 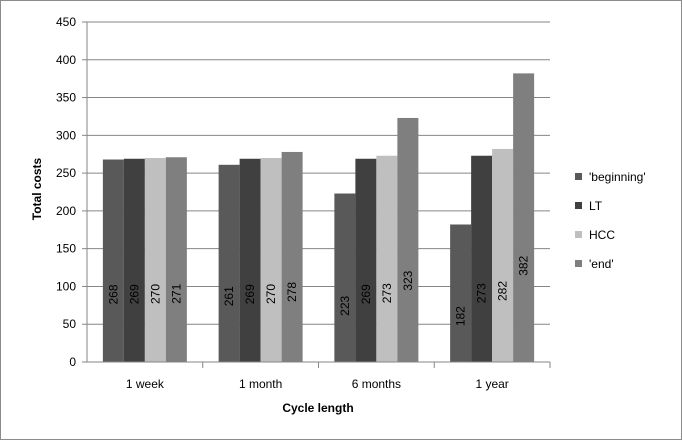 I want to click on y-tick-label: 350, so click(x=66, y=98).